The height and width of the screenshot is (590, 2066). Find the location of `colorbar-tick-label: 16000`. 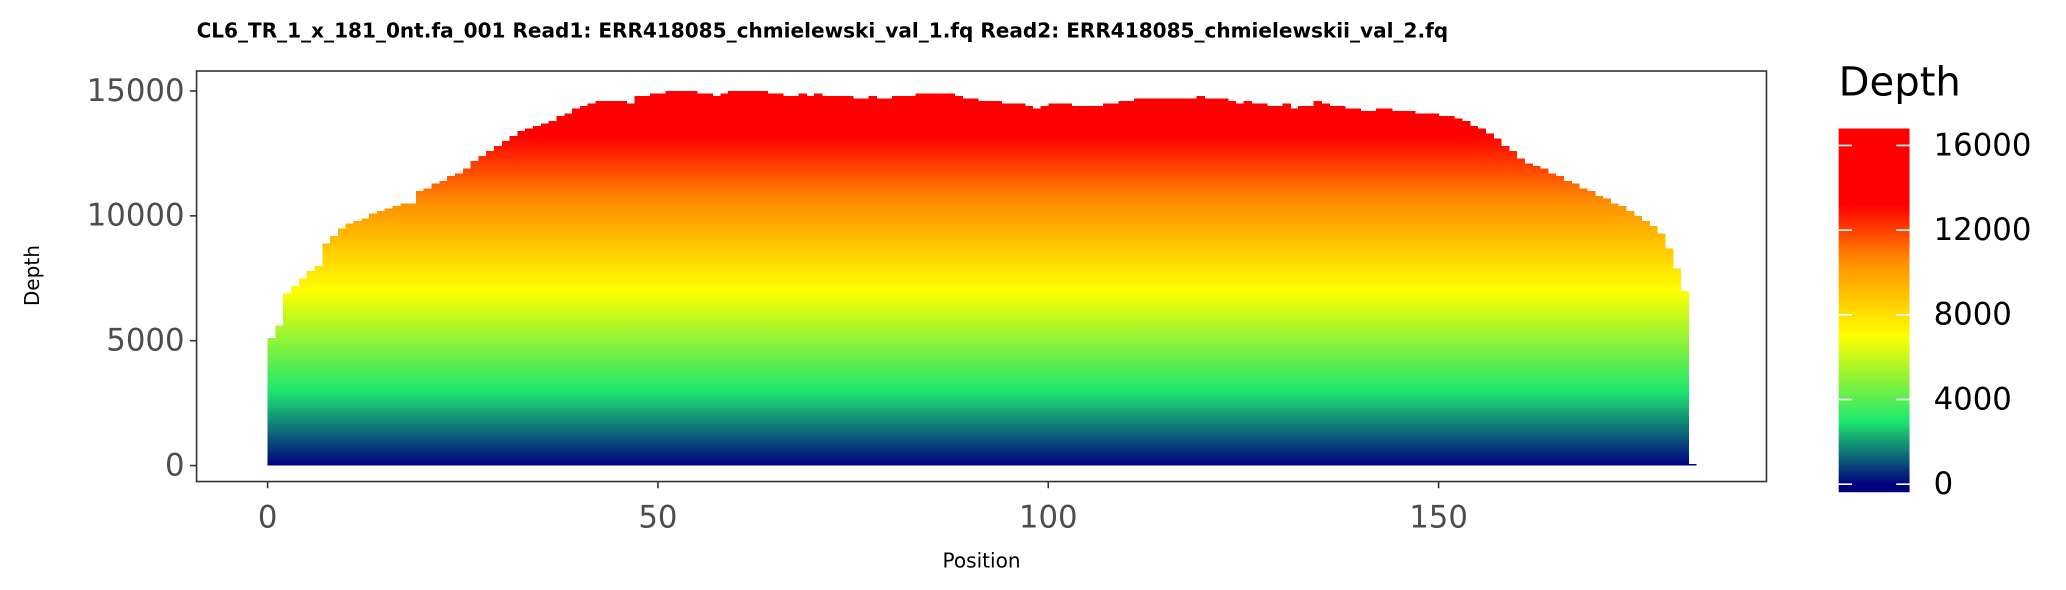

colorbar-tick-label: 16000 is located at coordinates (1983, 145).